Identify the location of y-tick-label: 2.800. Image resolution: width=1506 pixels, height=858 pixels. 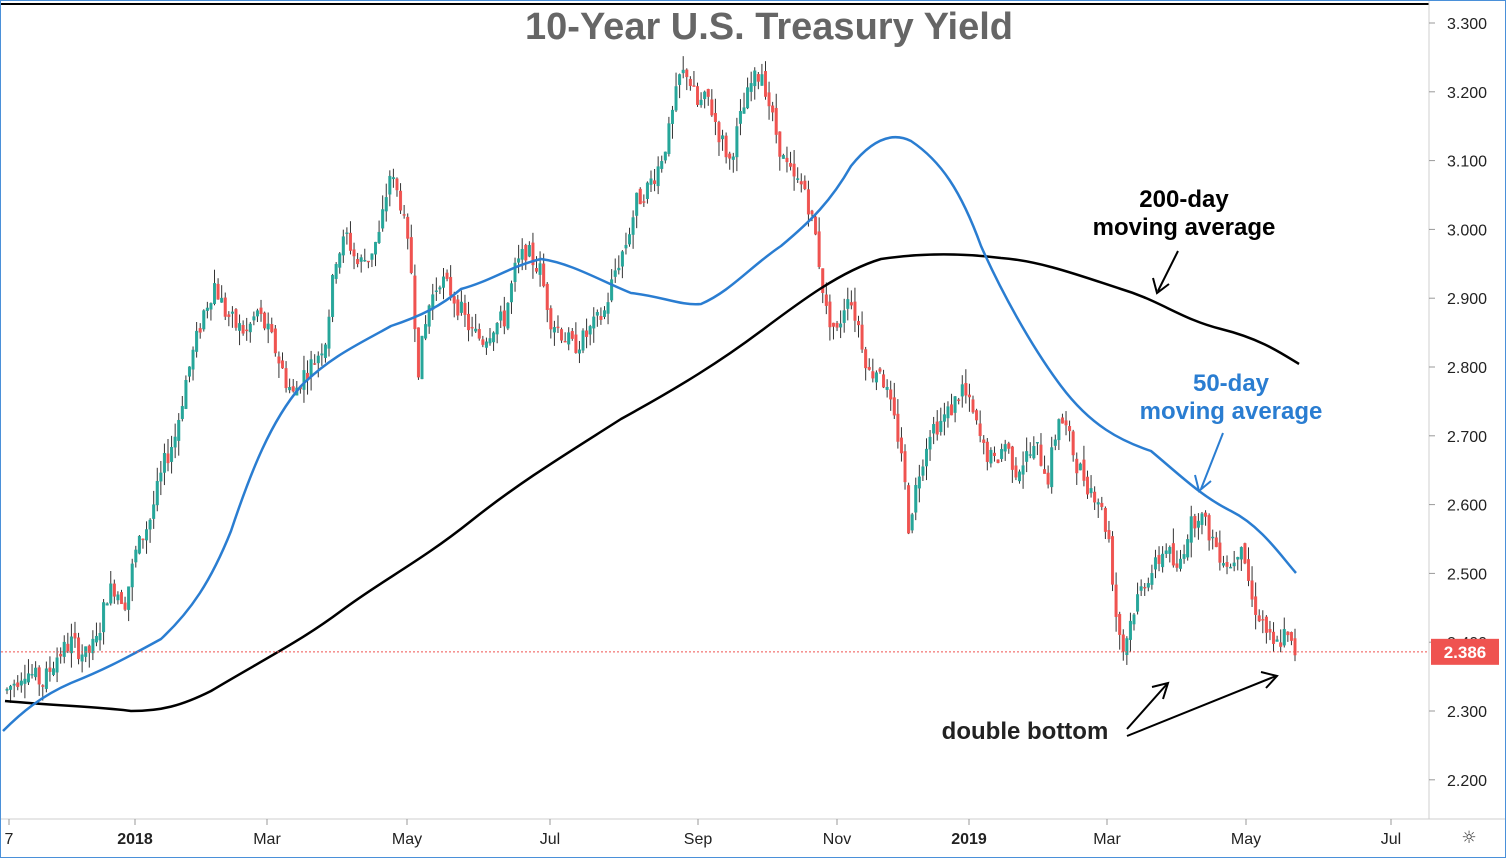
(1467, 368).